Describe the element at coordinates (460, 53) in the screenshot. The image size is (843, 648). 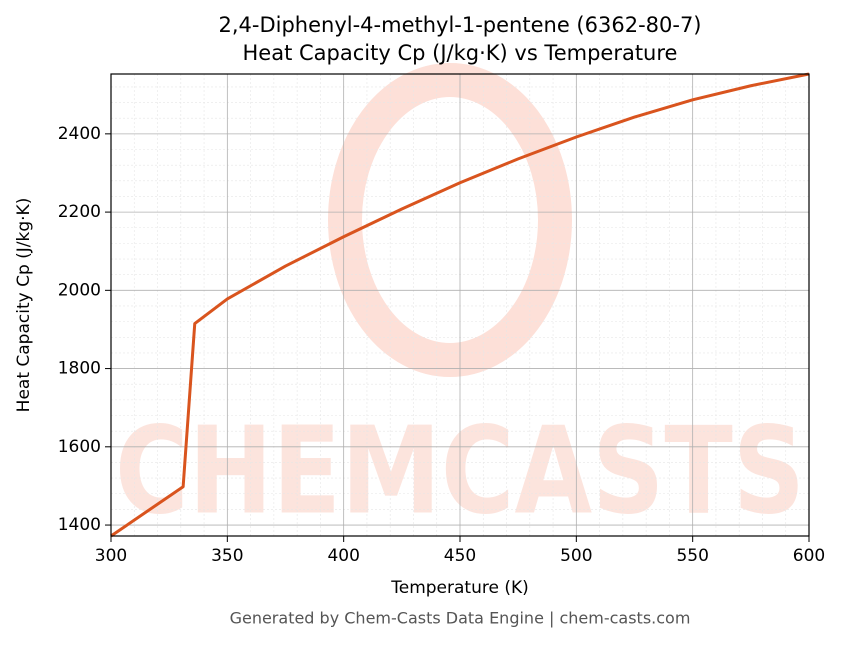
I see `chart-title: Heat Capacity Cp (J/kg·K) vs Temperature` at that location.